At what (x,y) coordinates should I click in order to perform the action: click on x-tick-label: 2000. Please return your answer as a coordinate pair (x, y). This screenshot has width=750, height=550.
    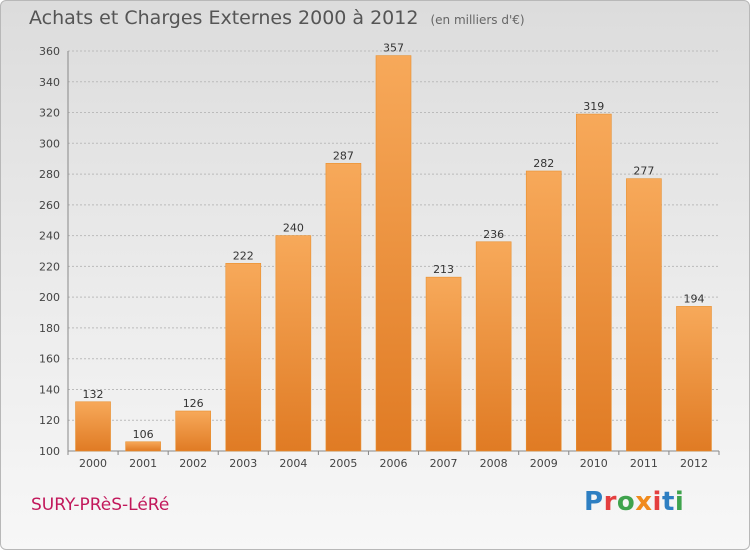
    Looking at the image, I should click on (93, 463).